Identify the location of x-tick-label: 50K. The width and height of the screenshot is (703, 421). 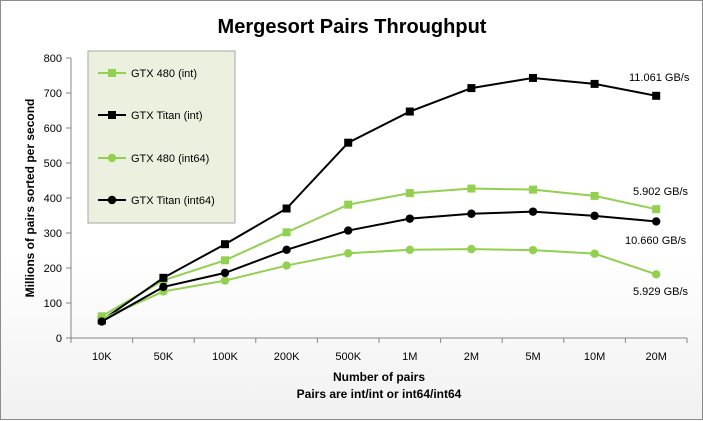
(164, 357).